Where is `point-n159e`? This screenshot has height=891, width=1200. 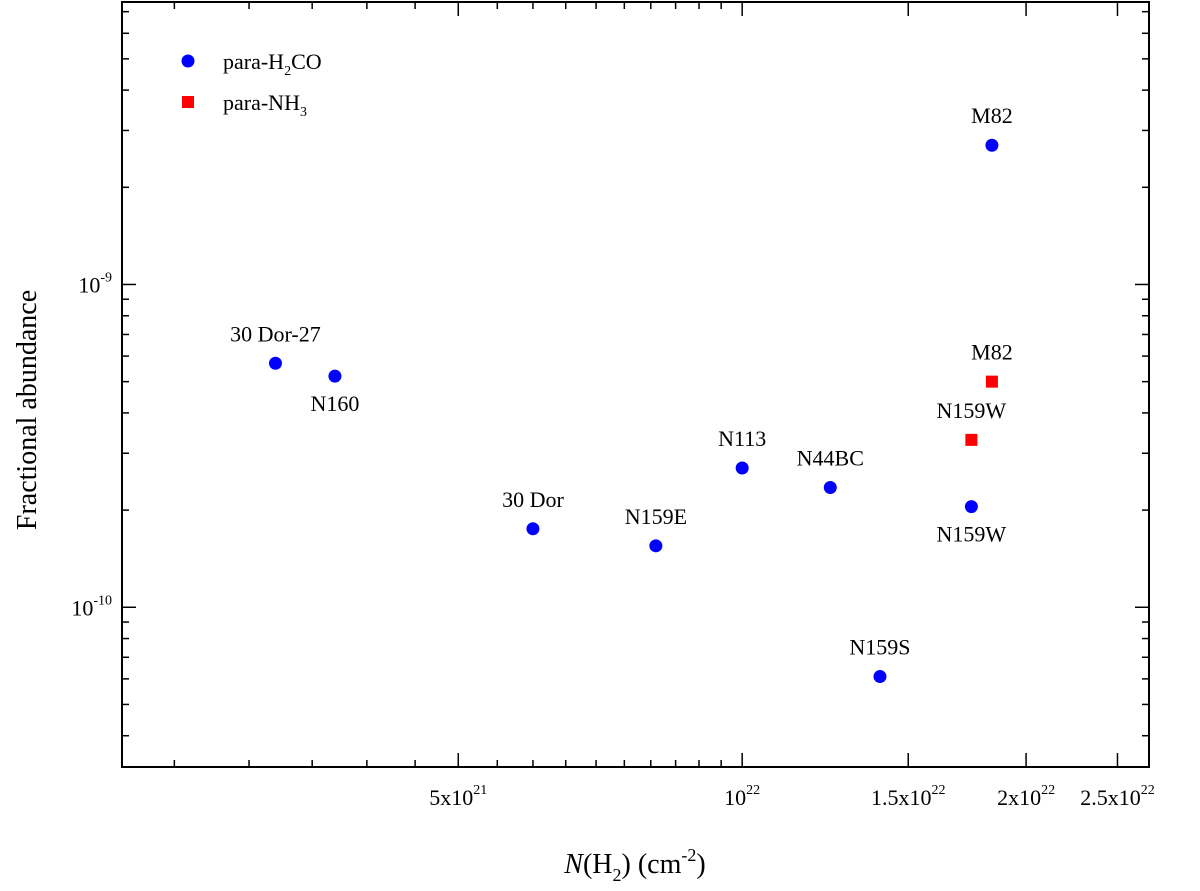 point-n159e is located at coordinates (656, 546).